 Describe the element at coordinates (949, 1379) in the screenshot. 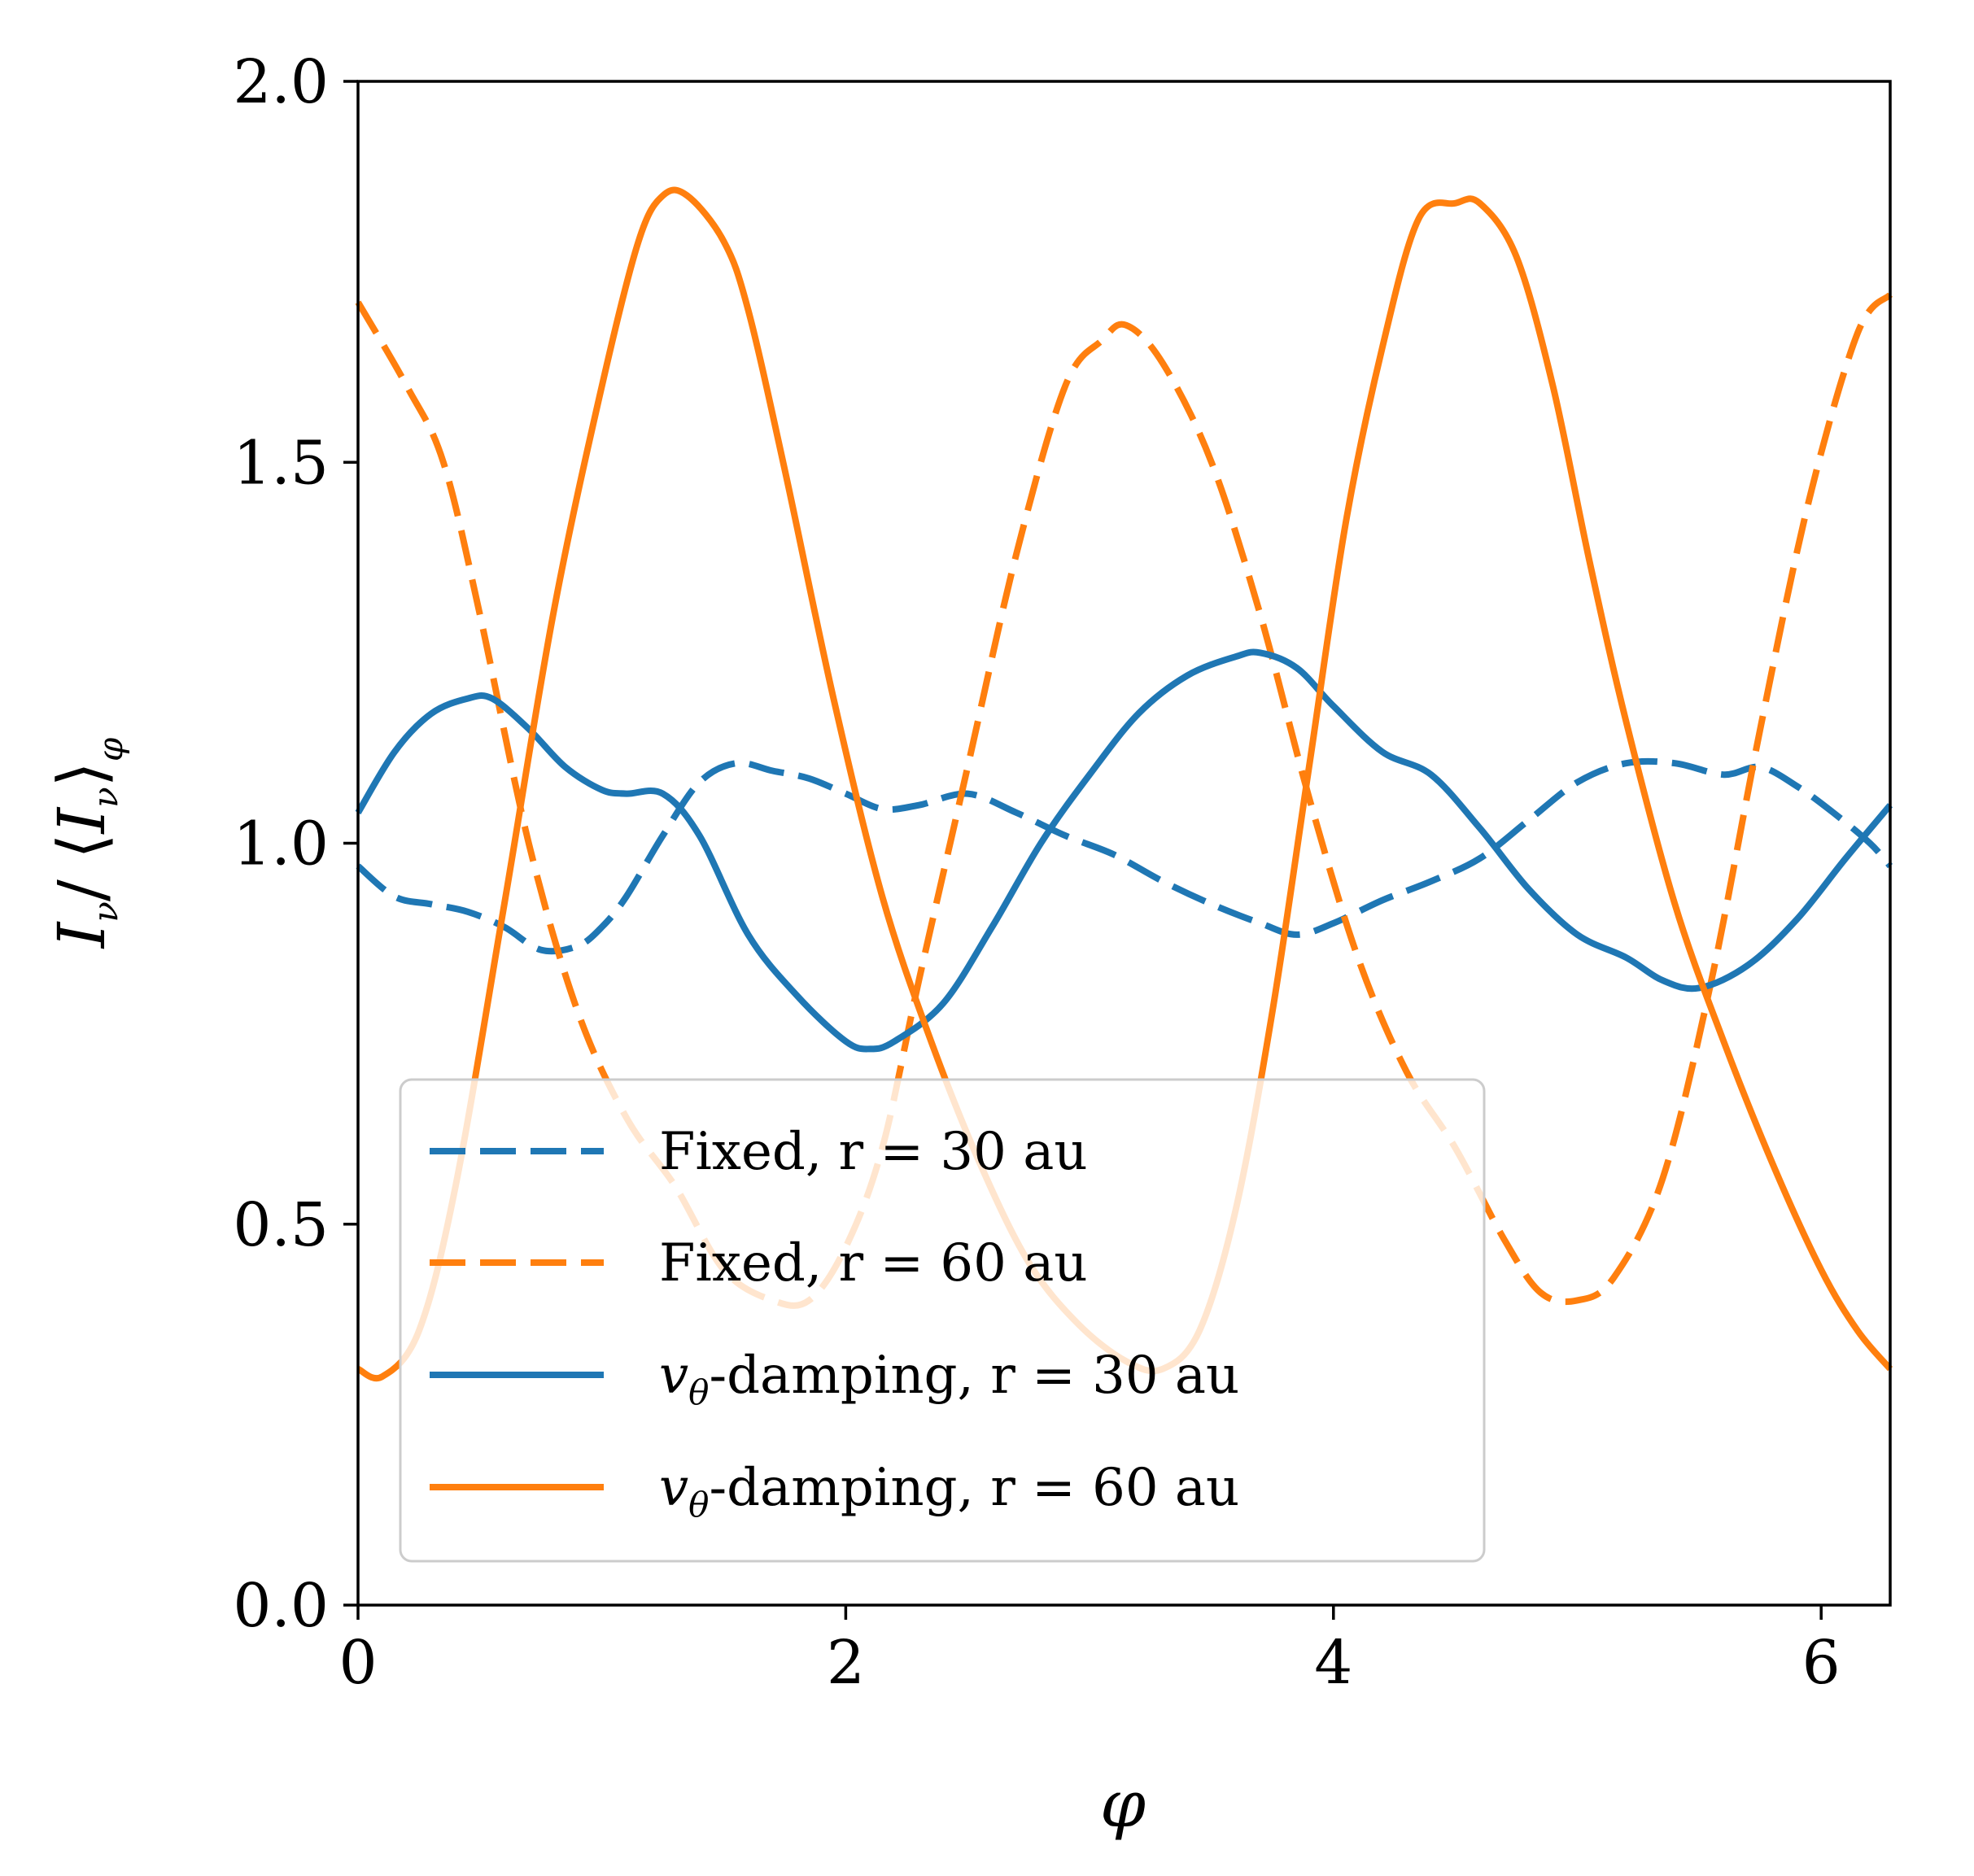

I see `legend-label-3: vθ-damping, r = 30 au` at that location.